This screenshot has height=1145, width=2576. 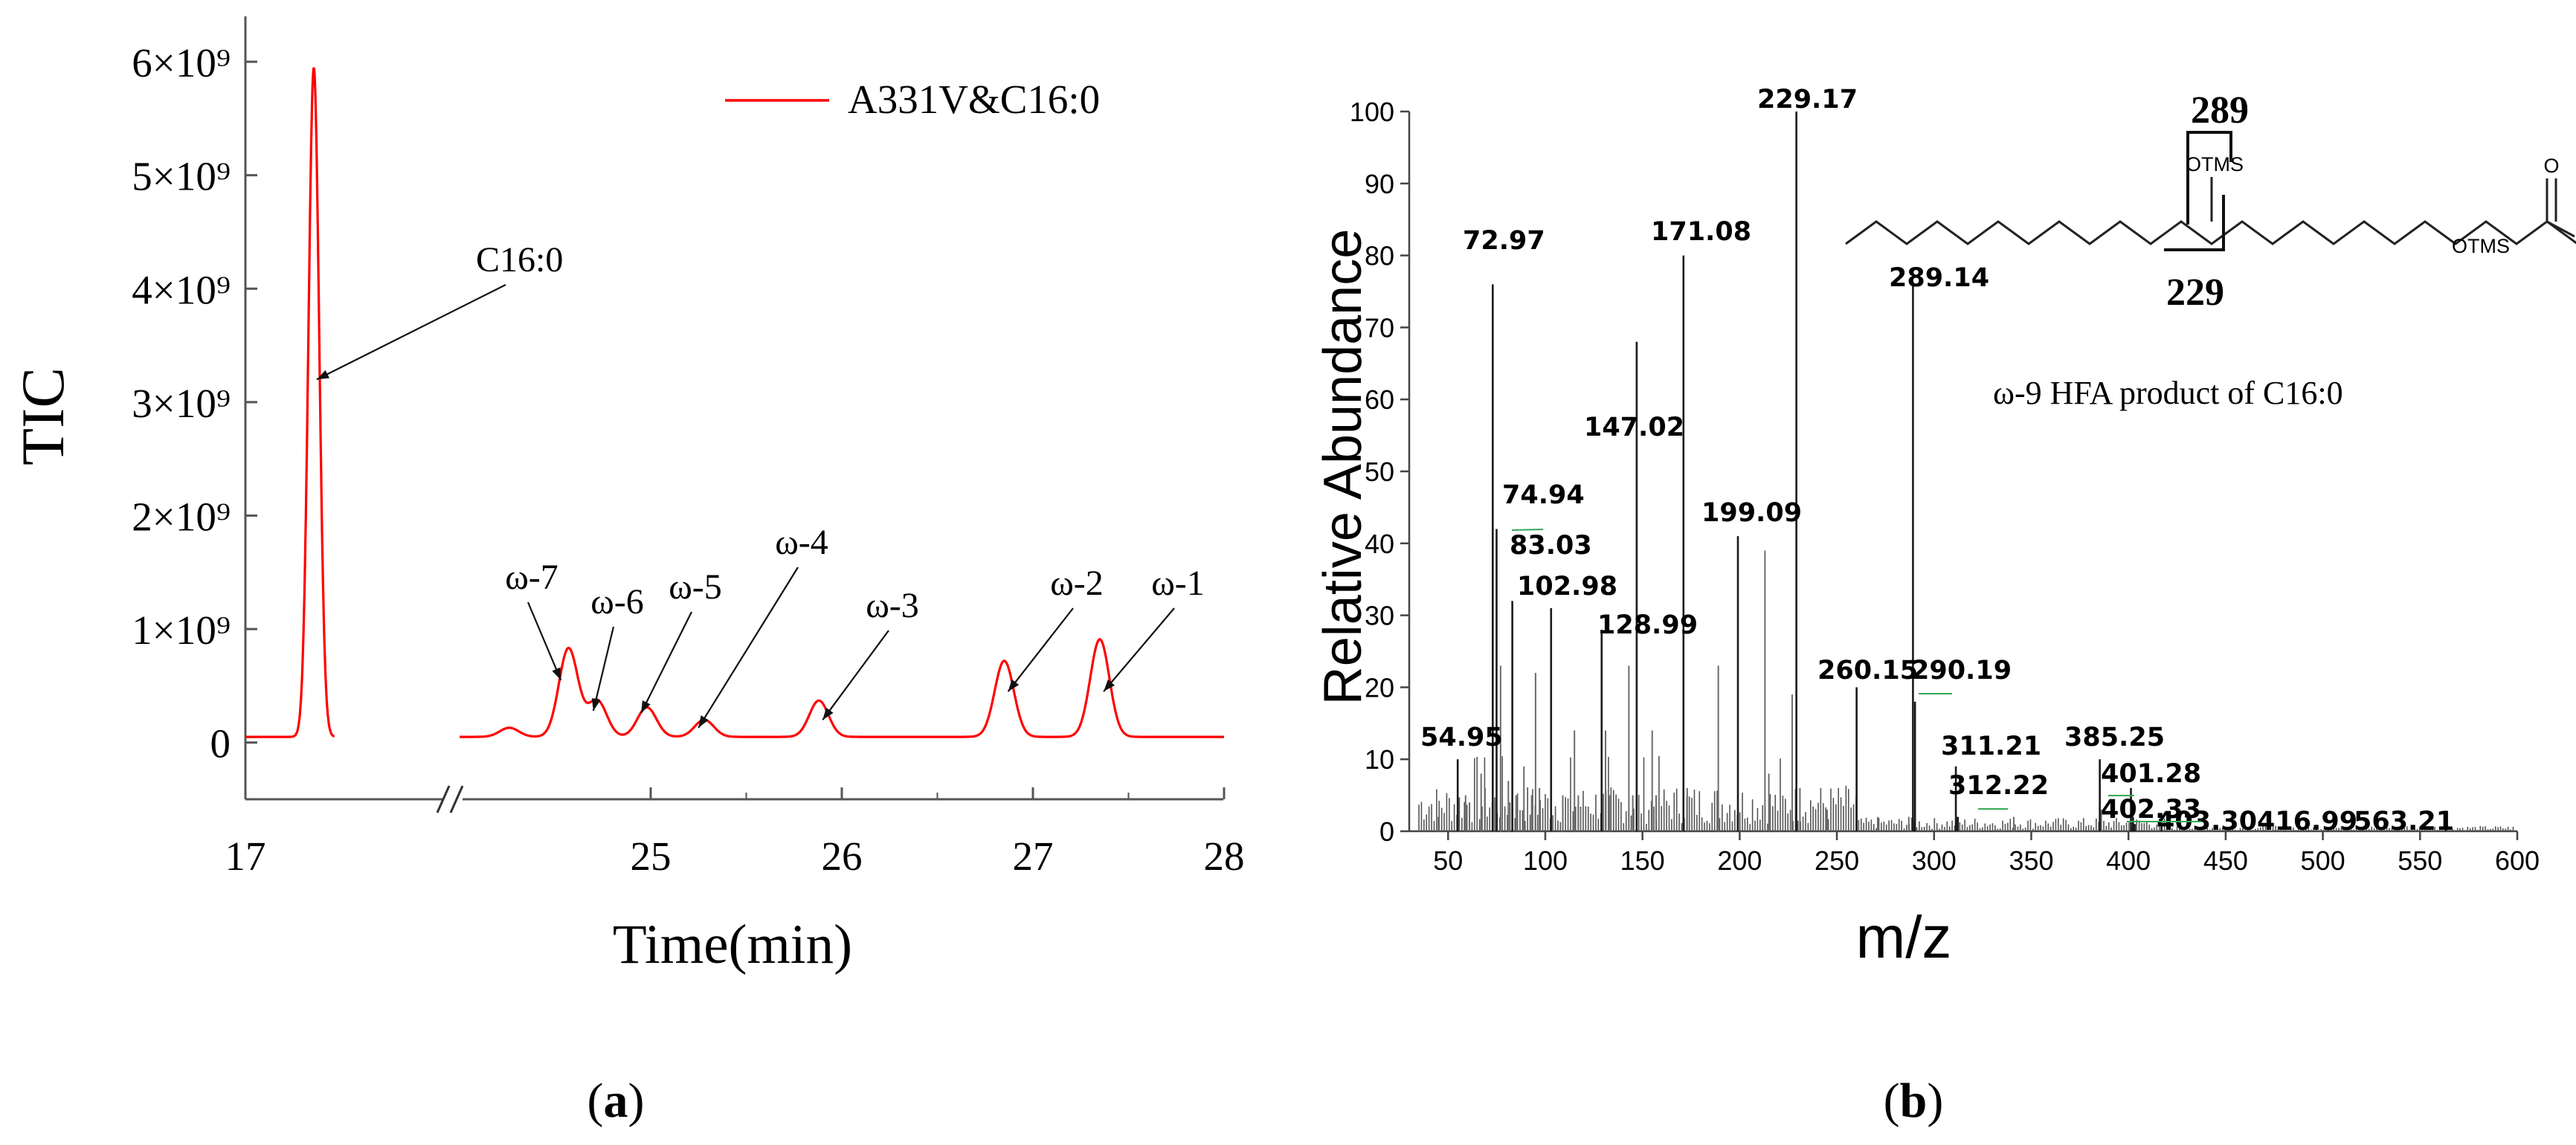 What do you see at coordinates (1642, 860) in the screenshot?
I see `x-tick-label: 150` at bounding box center [1642, 860].